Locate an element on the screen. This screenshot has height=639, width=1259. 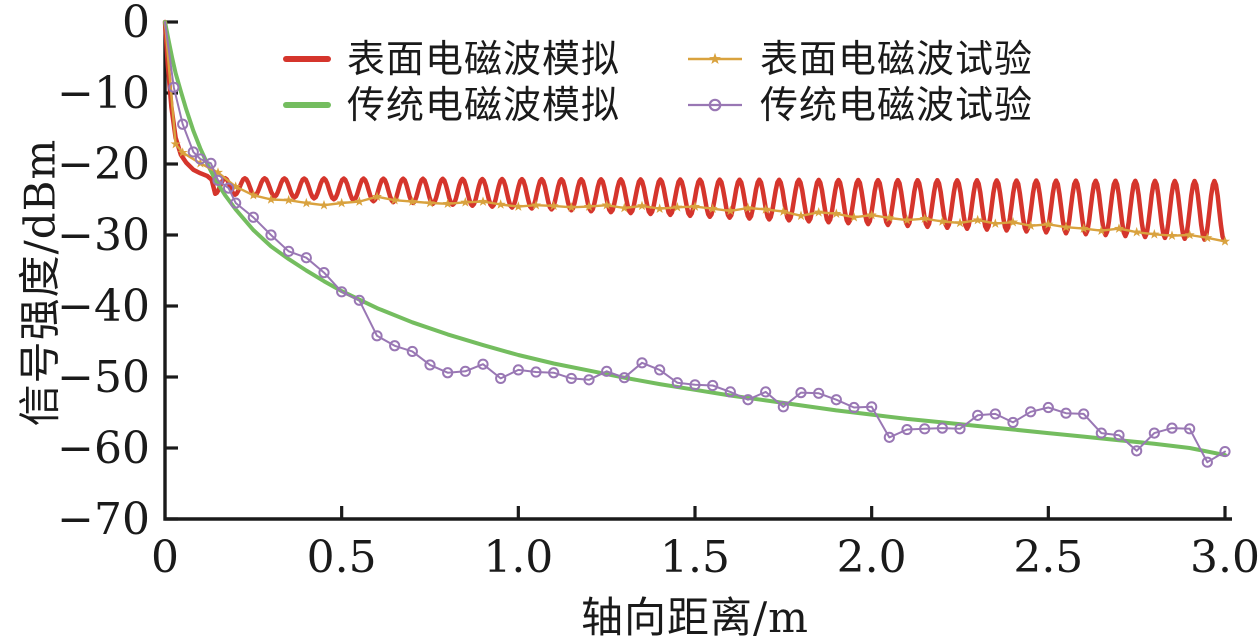
y-tick-label: −60 is located at coordinates (103, 448).